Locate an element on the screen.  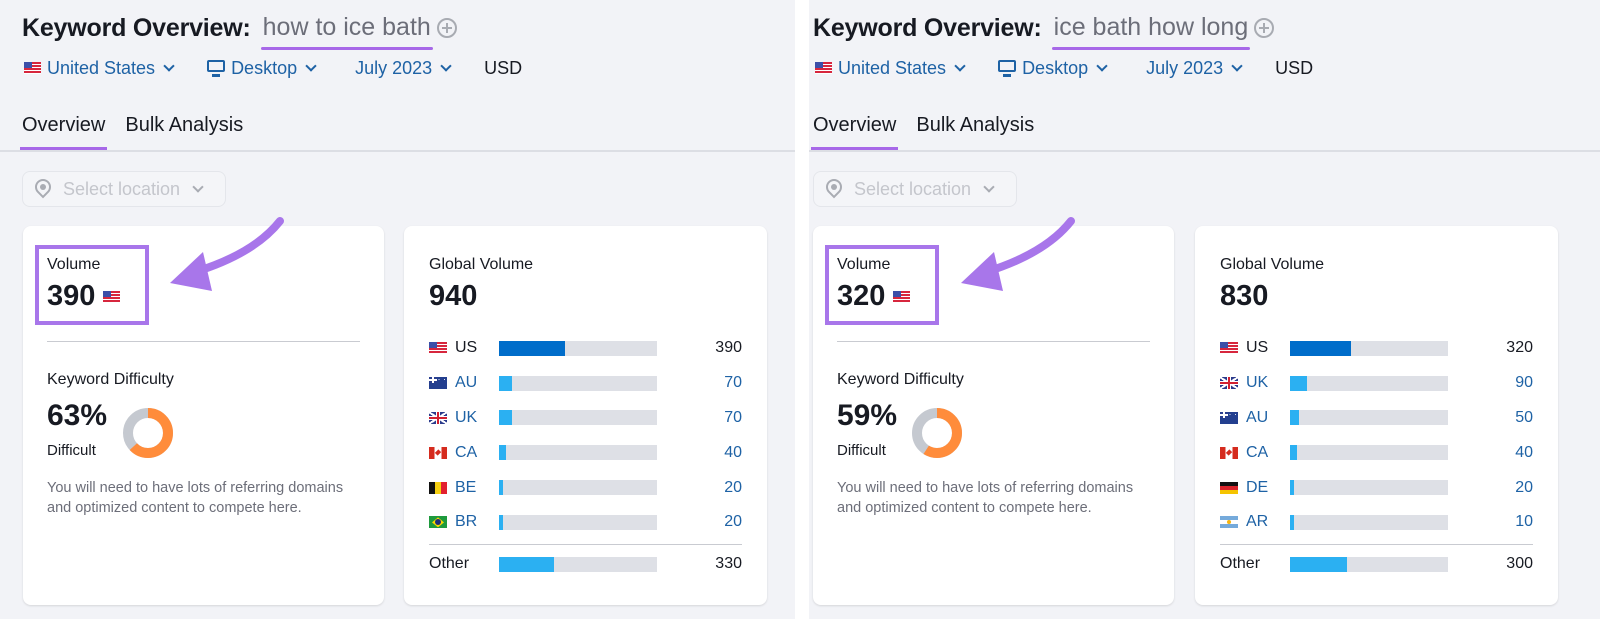
country-row-au: AU 50 is located at coordinates (1376, 418).